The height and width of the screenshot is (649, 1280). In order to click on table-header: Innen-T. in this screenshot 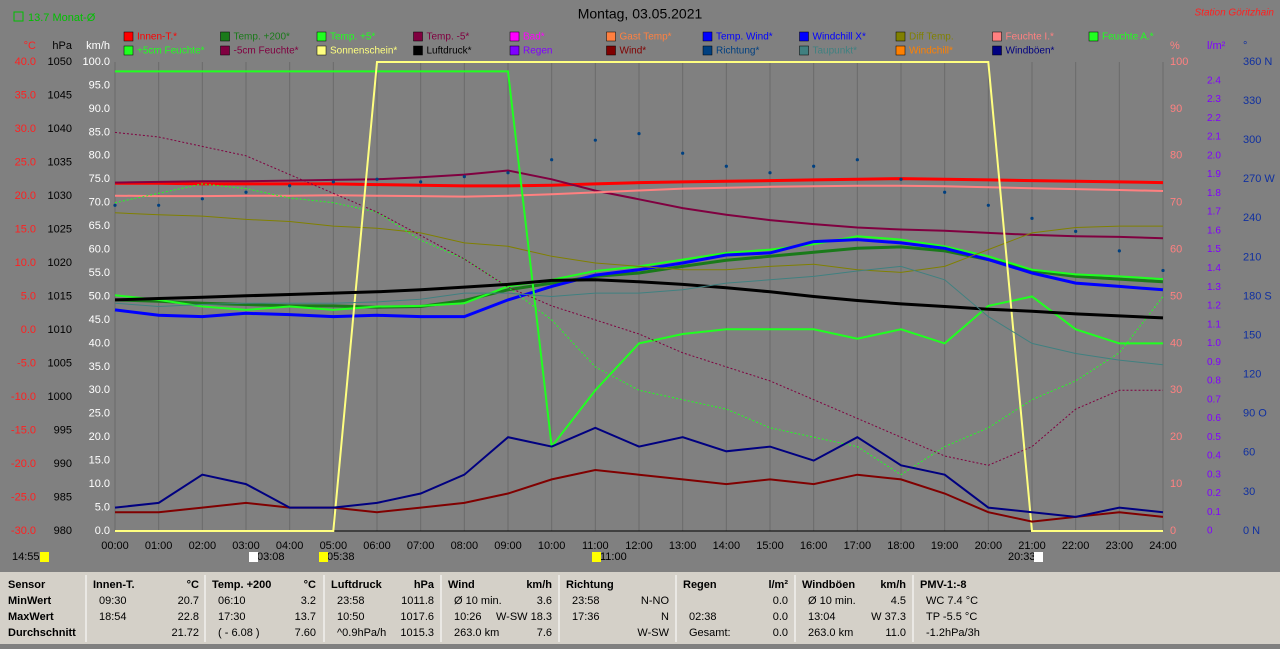, I will do `click(114, 585)`.